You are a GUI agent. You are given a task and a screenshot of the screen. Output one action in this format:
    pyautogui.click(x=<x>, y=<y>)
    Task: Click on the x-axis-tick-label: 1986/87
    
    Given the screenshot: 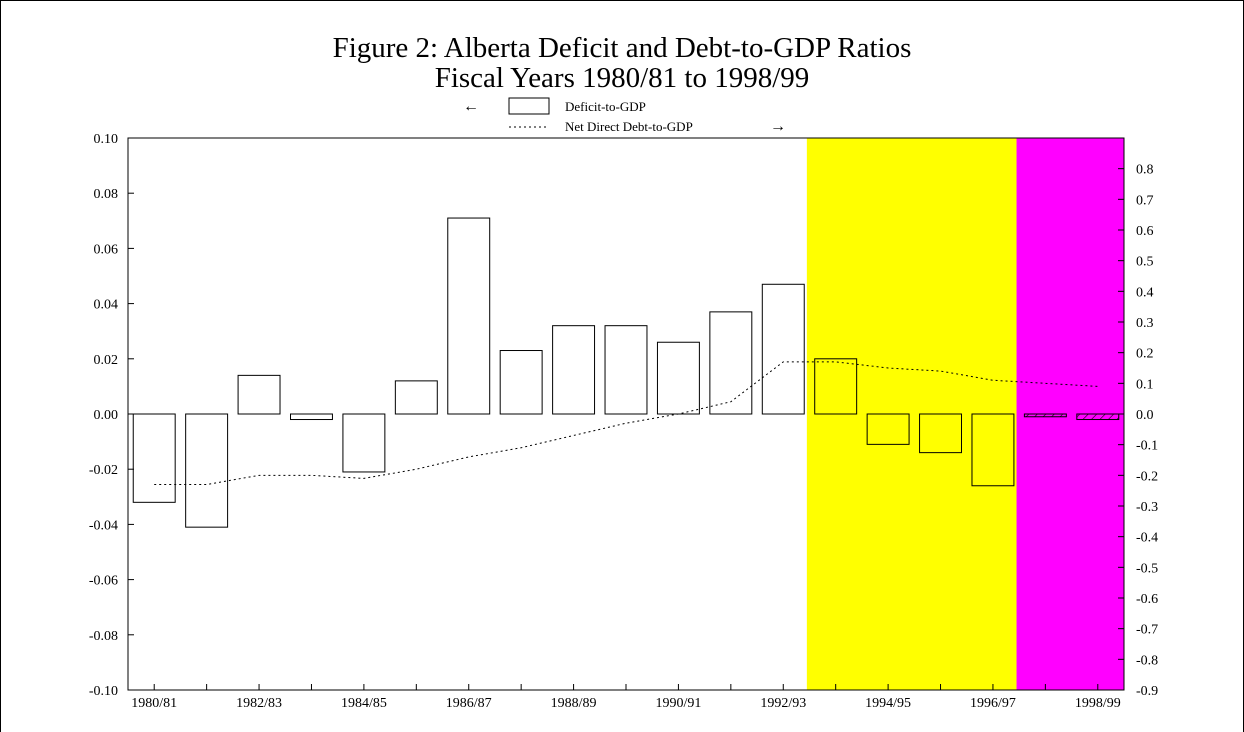 What is the action you would take?
    pyautogui.click(x=469, y=703)
    